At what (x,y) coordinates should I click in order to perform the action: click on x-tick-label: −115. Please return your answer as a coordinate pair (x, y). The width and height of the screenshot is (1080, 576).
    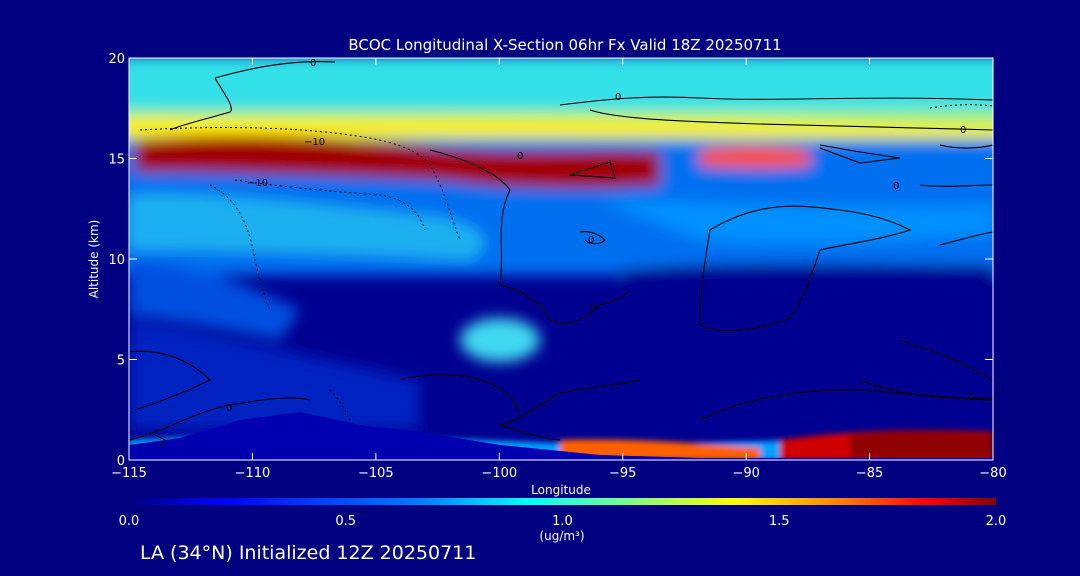
    Looking at the image, I should click on (129, 473).